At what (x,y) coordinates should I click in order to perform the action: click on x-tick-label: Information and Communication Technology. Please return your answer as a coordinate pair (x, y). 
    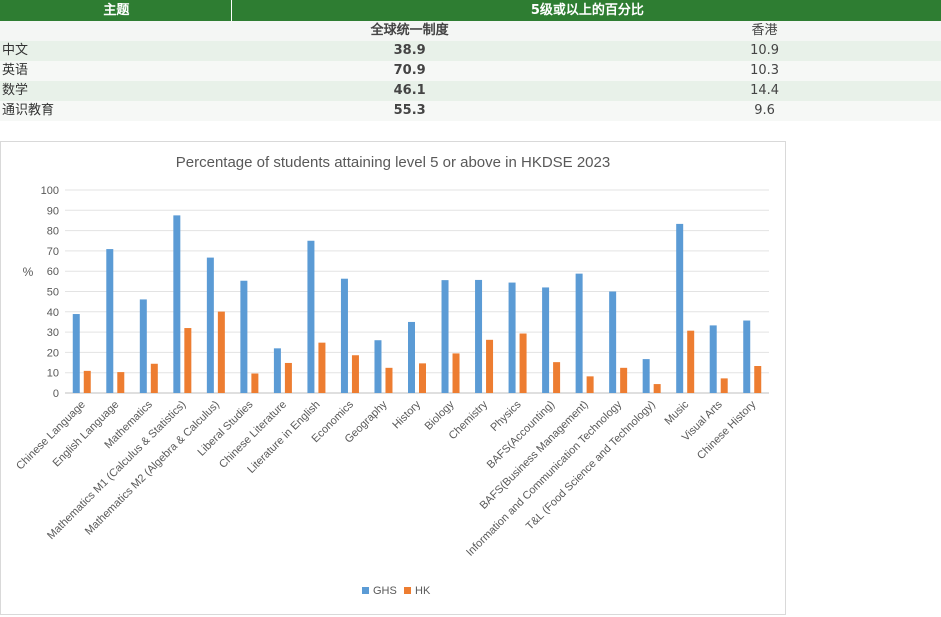
    Looking at the image, I should click on (544, 478).